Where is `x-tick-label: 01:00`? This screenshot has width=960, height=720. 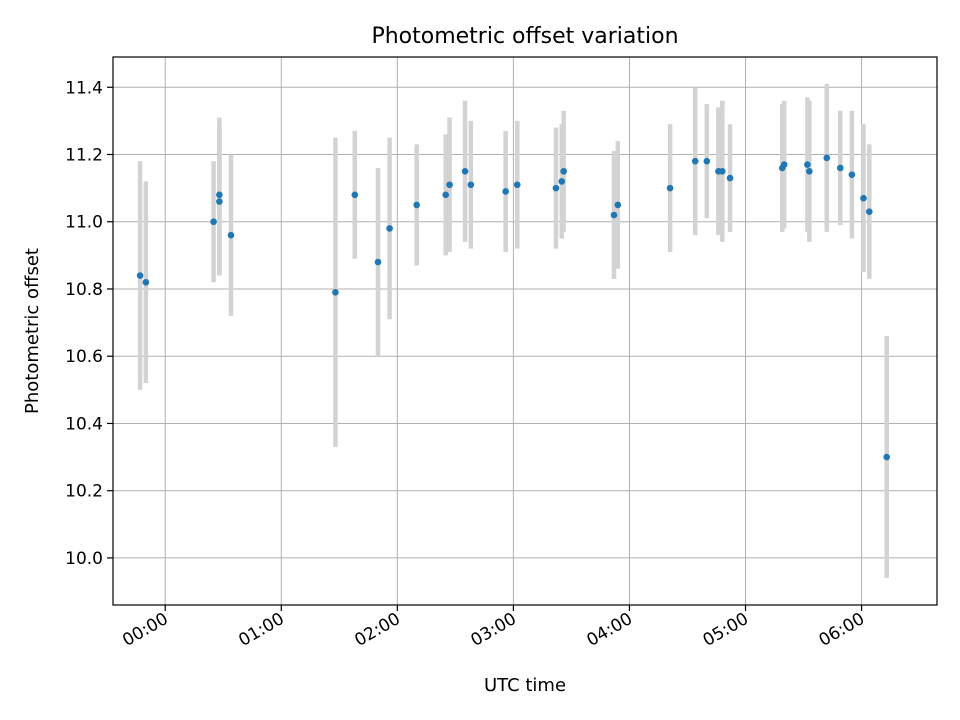 x-tick-label: 01:00 is located at coordinates (261, 630).